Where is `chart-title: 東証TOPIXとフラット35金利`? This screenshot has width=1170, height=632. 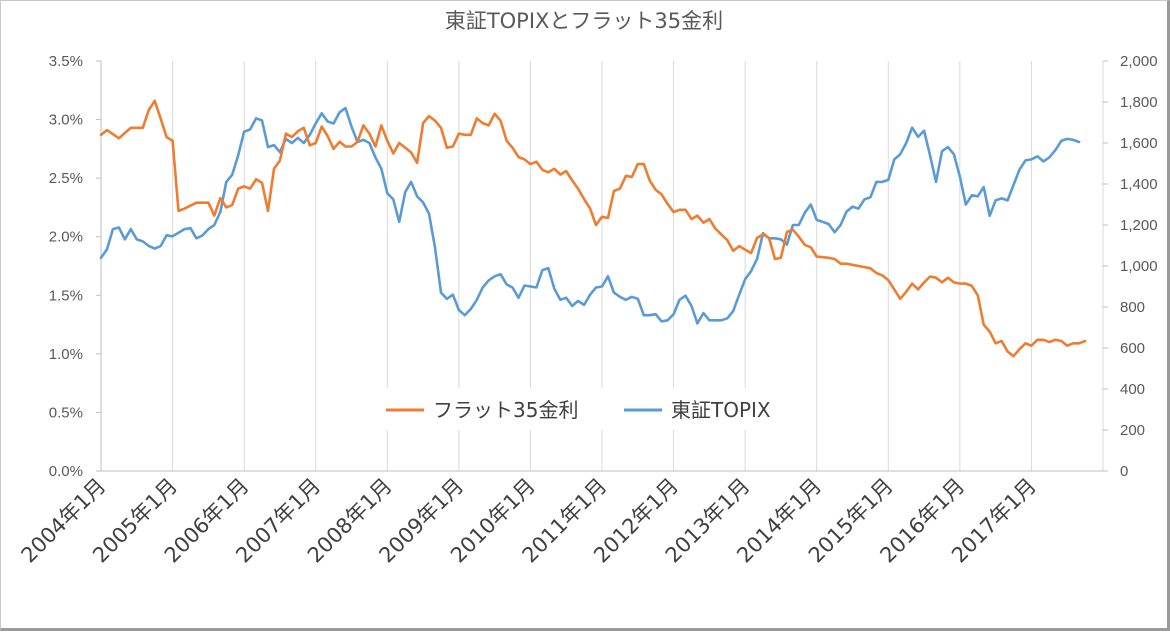
chart-title: 東証TOPIXとフラット35金利 is located at coordinates (584, 21).